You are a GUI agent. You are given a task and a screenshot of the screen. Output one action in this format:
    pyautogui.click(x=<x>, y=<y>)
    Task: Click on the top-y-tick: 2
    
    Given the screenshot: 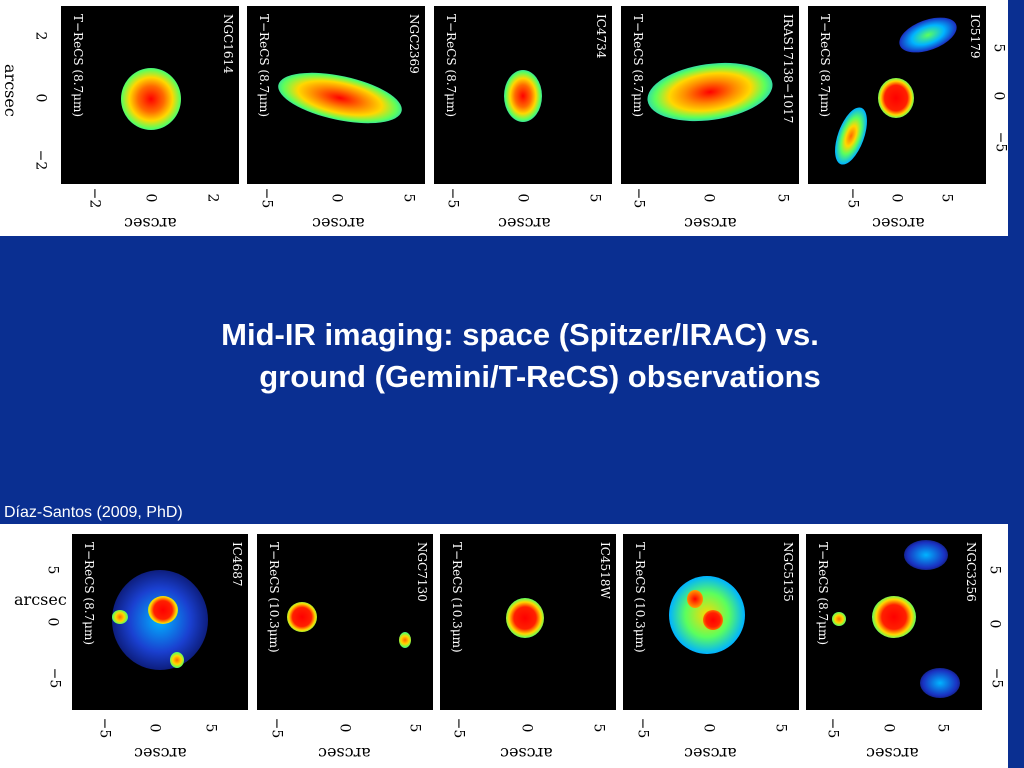 What is the action you would take?
    pyautogui.click(x=40, y=36)
    